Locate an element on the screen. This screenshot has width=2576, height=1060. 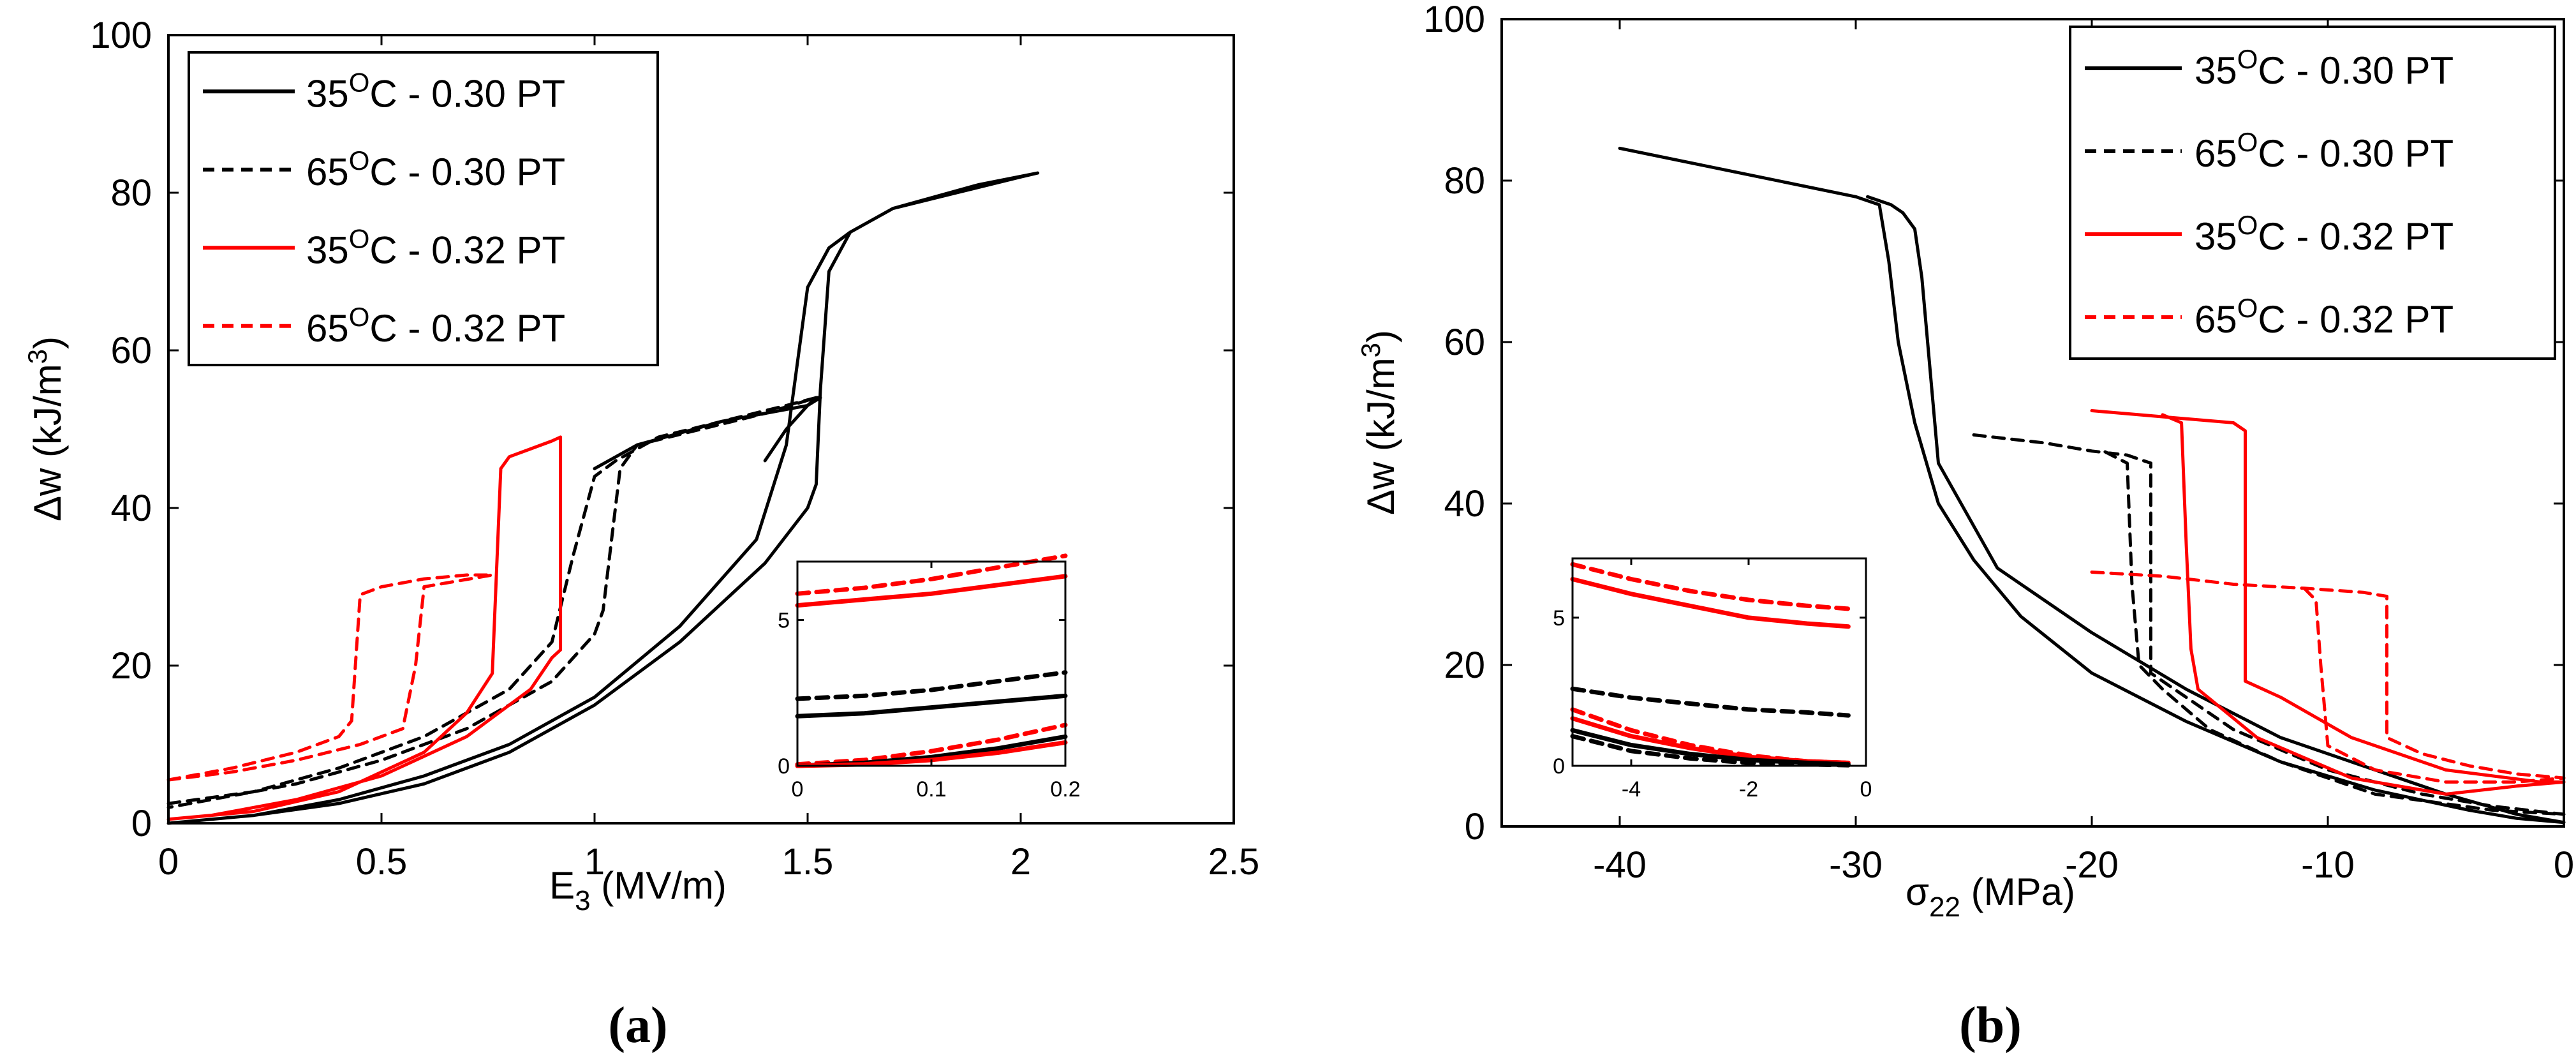
panel-a-legend-entry-2: 65OC - 0.30 PT is located at coordinates (435, 169).